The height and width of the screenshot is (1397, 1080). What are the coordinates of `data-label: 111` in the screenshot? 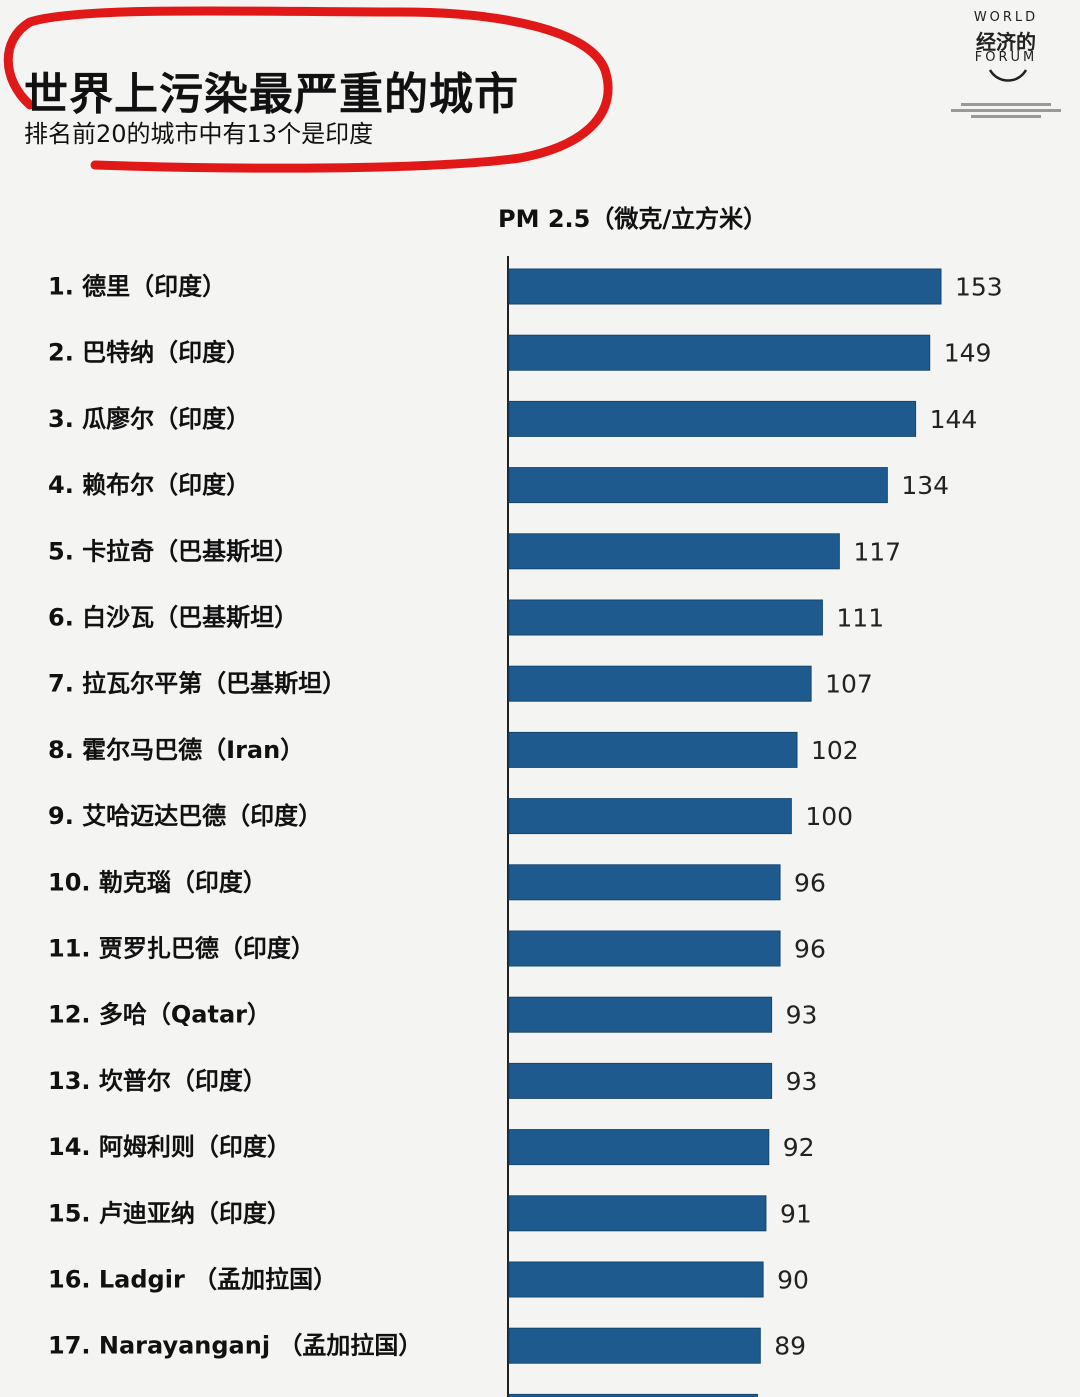 It's located at (860, 618).